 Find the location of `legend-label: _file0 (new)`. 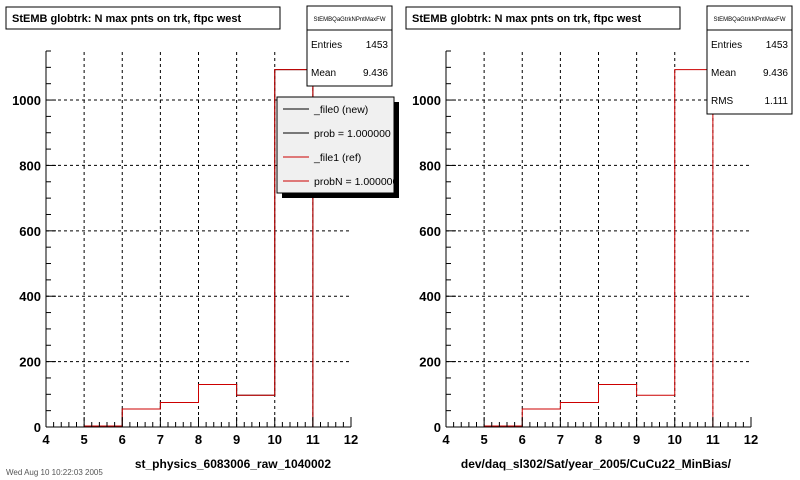

legend-label: _file0 (new) is located at coordinates (340, 110).